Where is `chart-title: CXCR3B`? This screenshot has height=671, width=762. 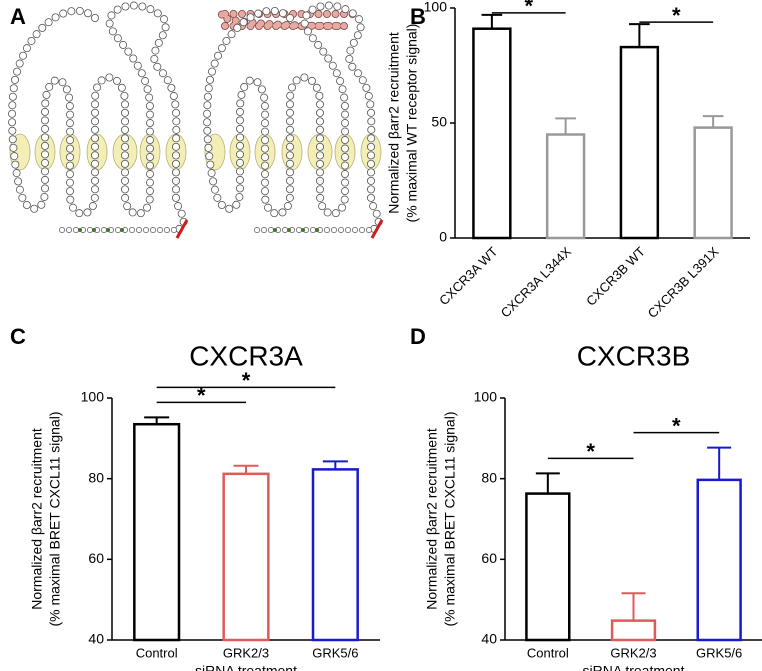
chart-title: CXCR3B is located at coordinates (634, 355).